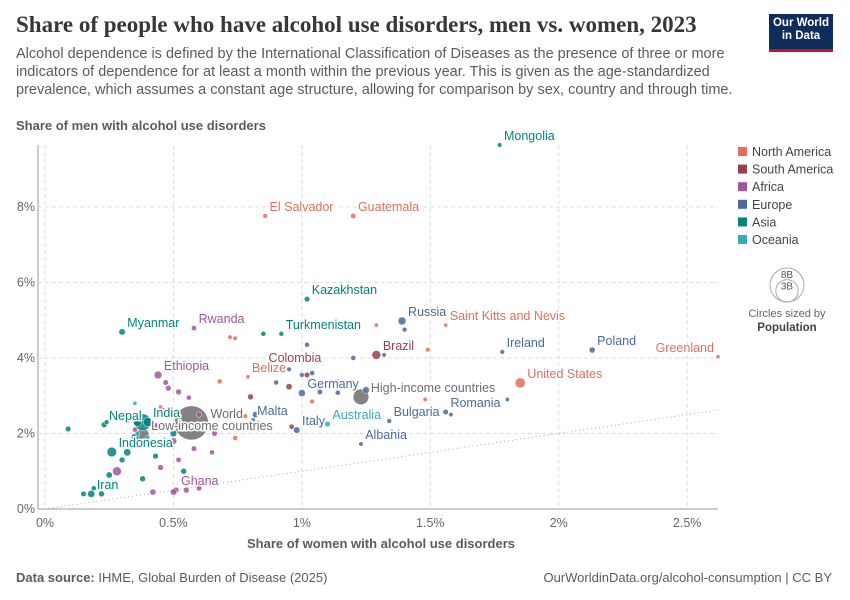 The image size is (850, 600). What do you see at coordinates (775, 240) in the screenshot?
I see `legend-label: Oceania` at bounding box center [775, 240].